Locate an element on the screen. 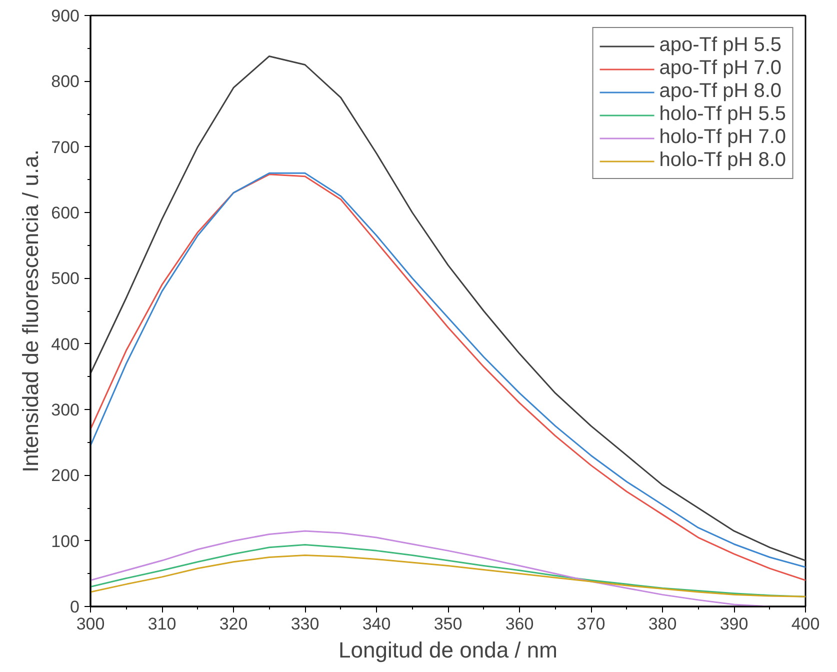  x-tick-label: 330 is located at coordinates (305, 624).